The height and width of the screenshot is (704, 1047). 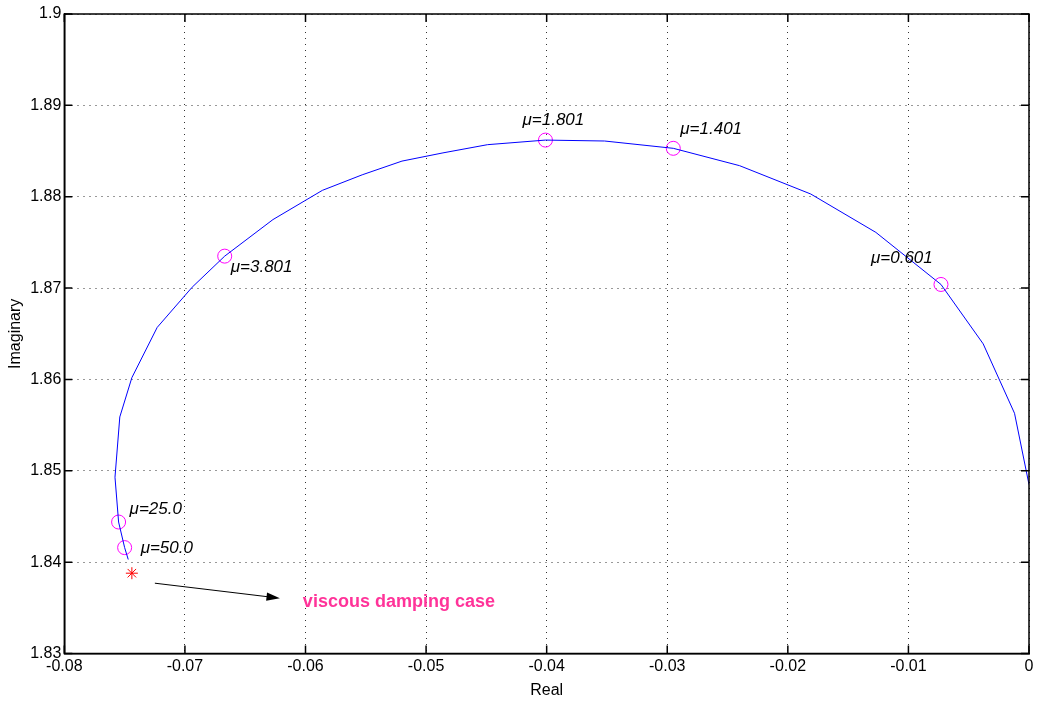 I want to click on y-tick-label: 1.89, so click(x=46, y=104).